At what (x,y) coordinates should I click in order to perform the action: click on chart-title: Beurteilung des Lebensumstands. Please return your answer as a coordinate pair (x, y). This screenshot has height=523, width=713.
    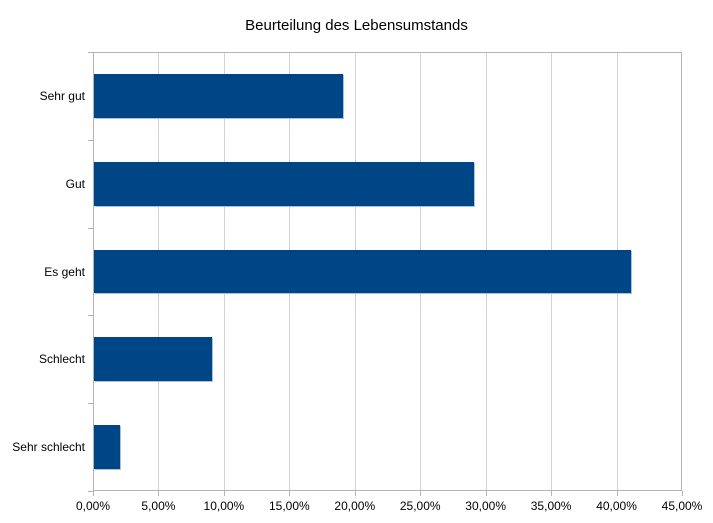
    Looking at the image, I should click on (356, 25).